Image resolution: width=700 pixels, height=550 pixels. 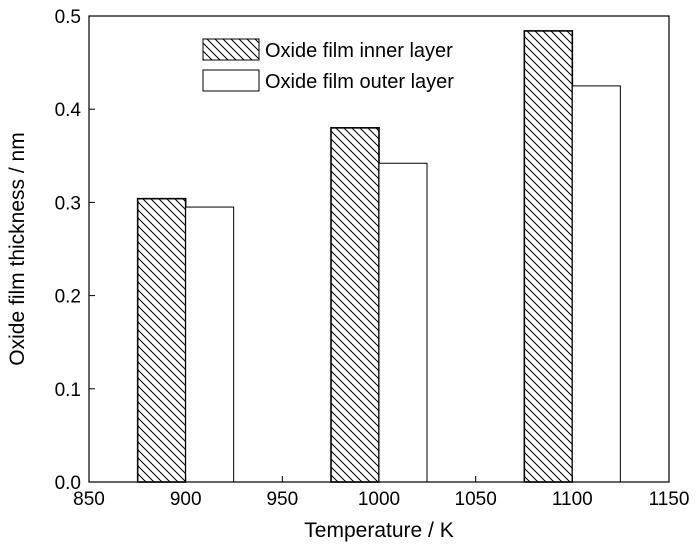 I want to click on x-tick-label: 850, so click(x=89, y=499).